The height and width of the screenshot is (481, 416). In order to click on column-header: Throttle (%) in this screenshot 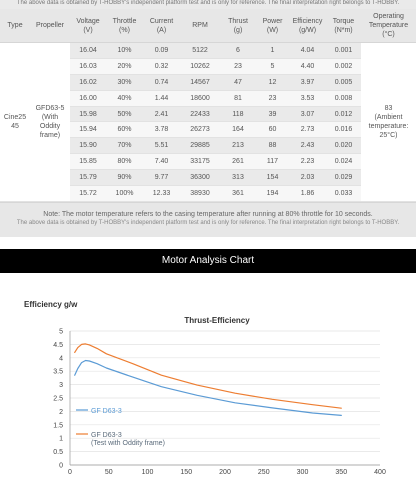, I will do `click(124, 26)`.